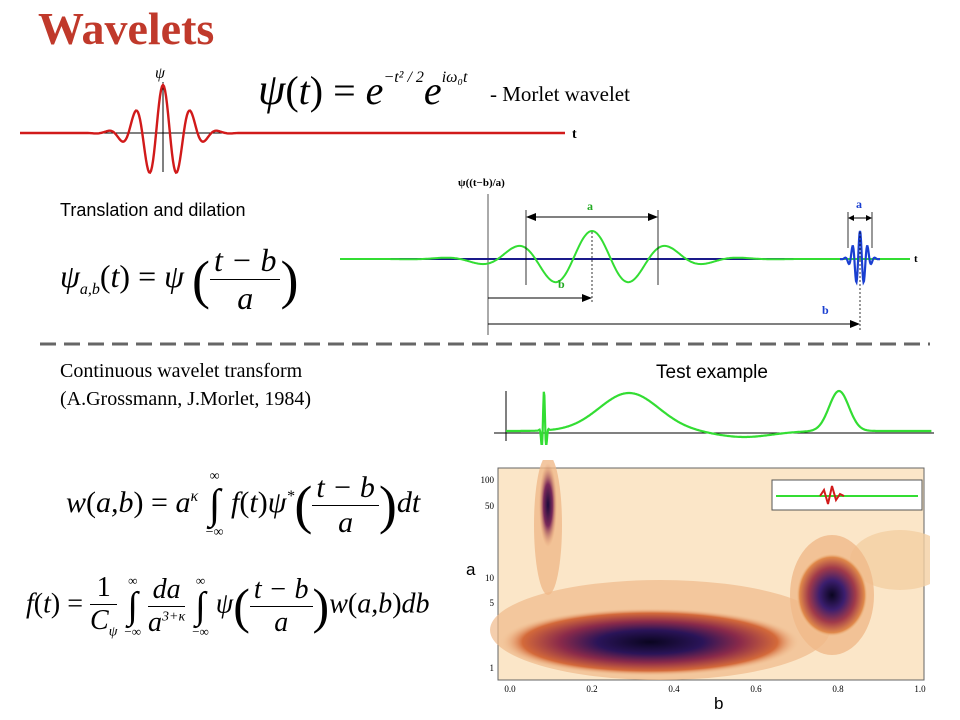  Describe the element at coordinates (160, 73) in the screenshot. I see `morlet-y-axis-label: ψ` at that location.